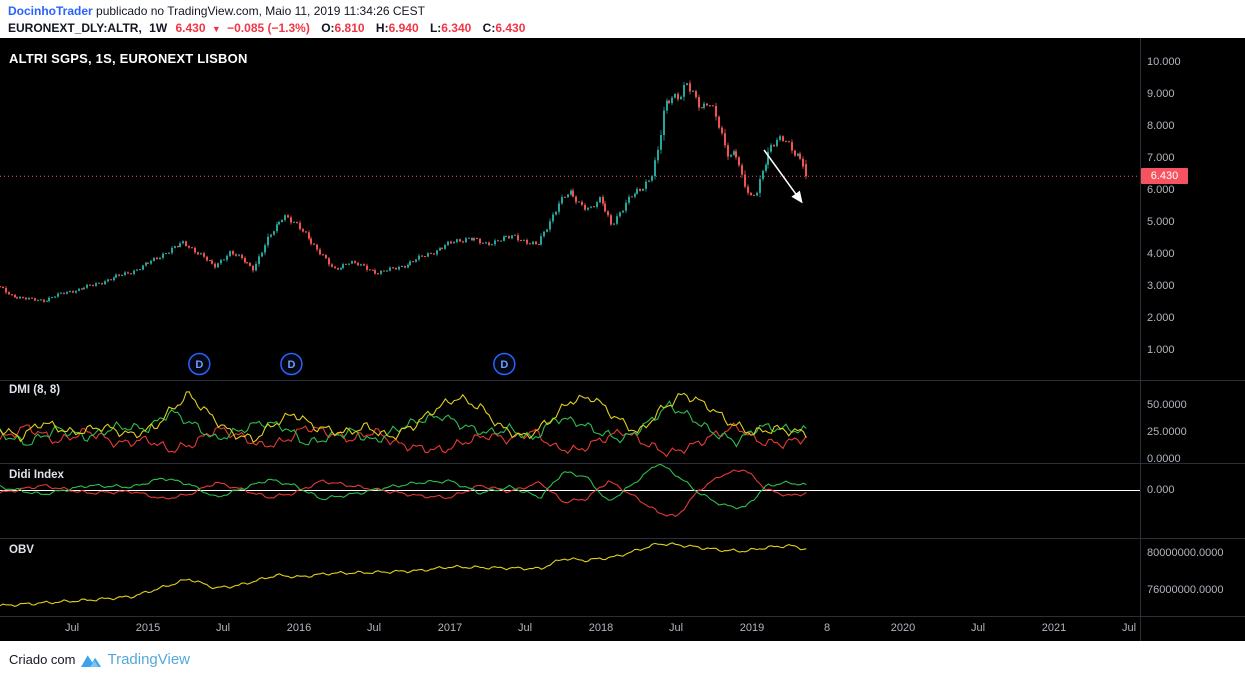 The image size is (1245, 677). I want to click on indicator-line-longa, so click(403, 493).